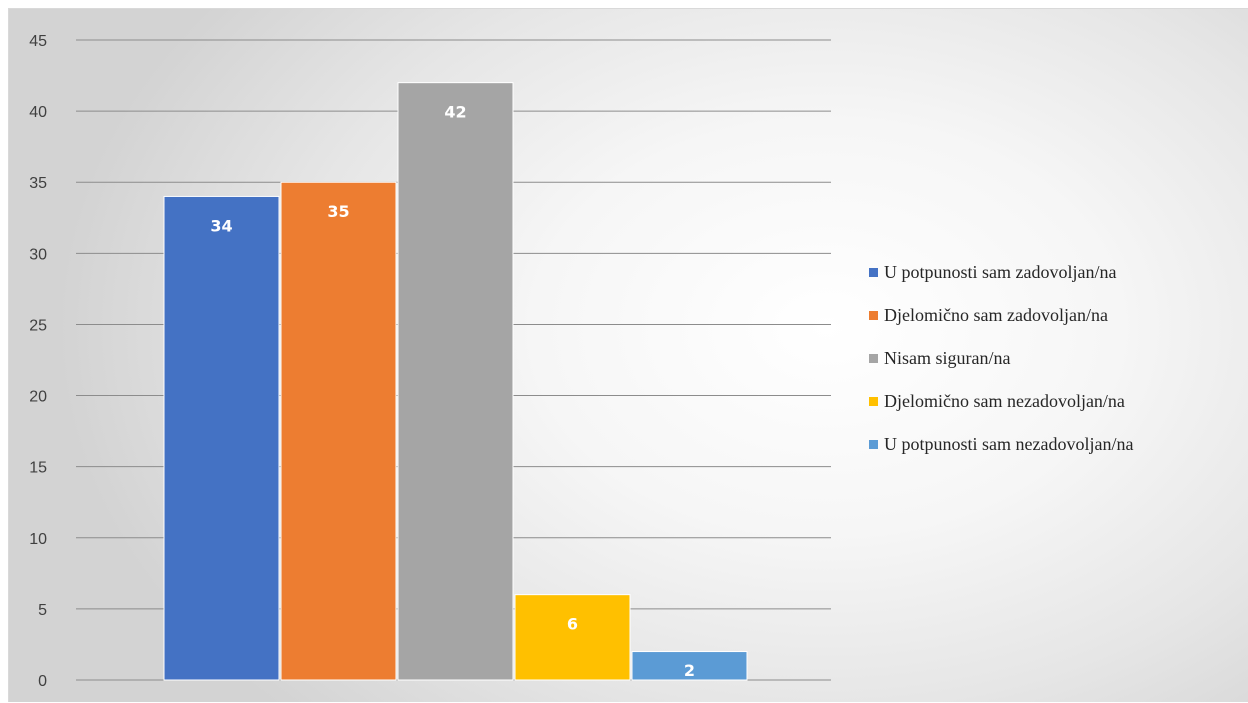 Image resolution: width=1248 pixels, height=703 pixels. Describe the element at coordinates (1009, 444) in the screenshot. I see `legend-label: U potpunosti sam nezadovoljan/na` at that location.